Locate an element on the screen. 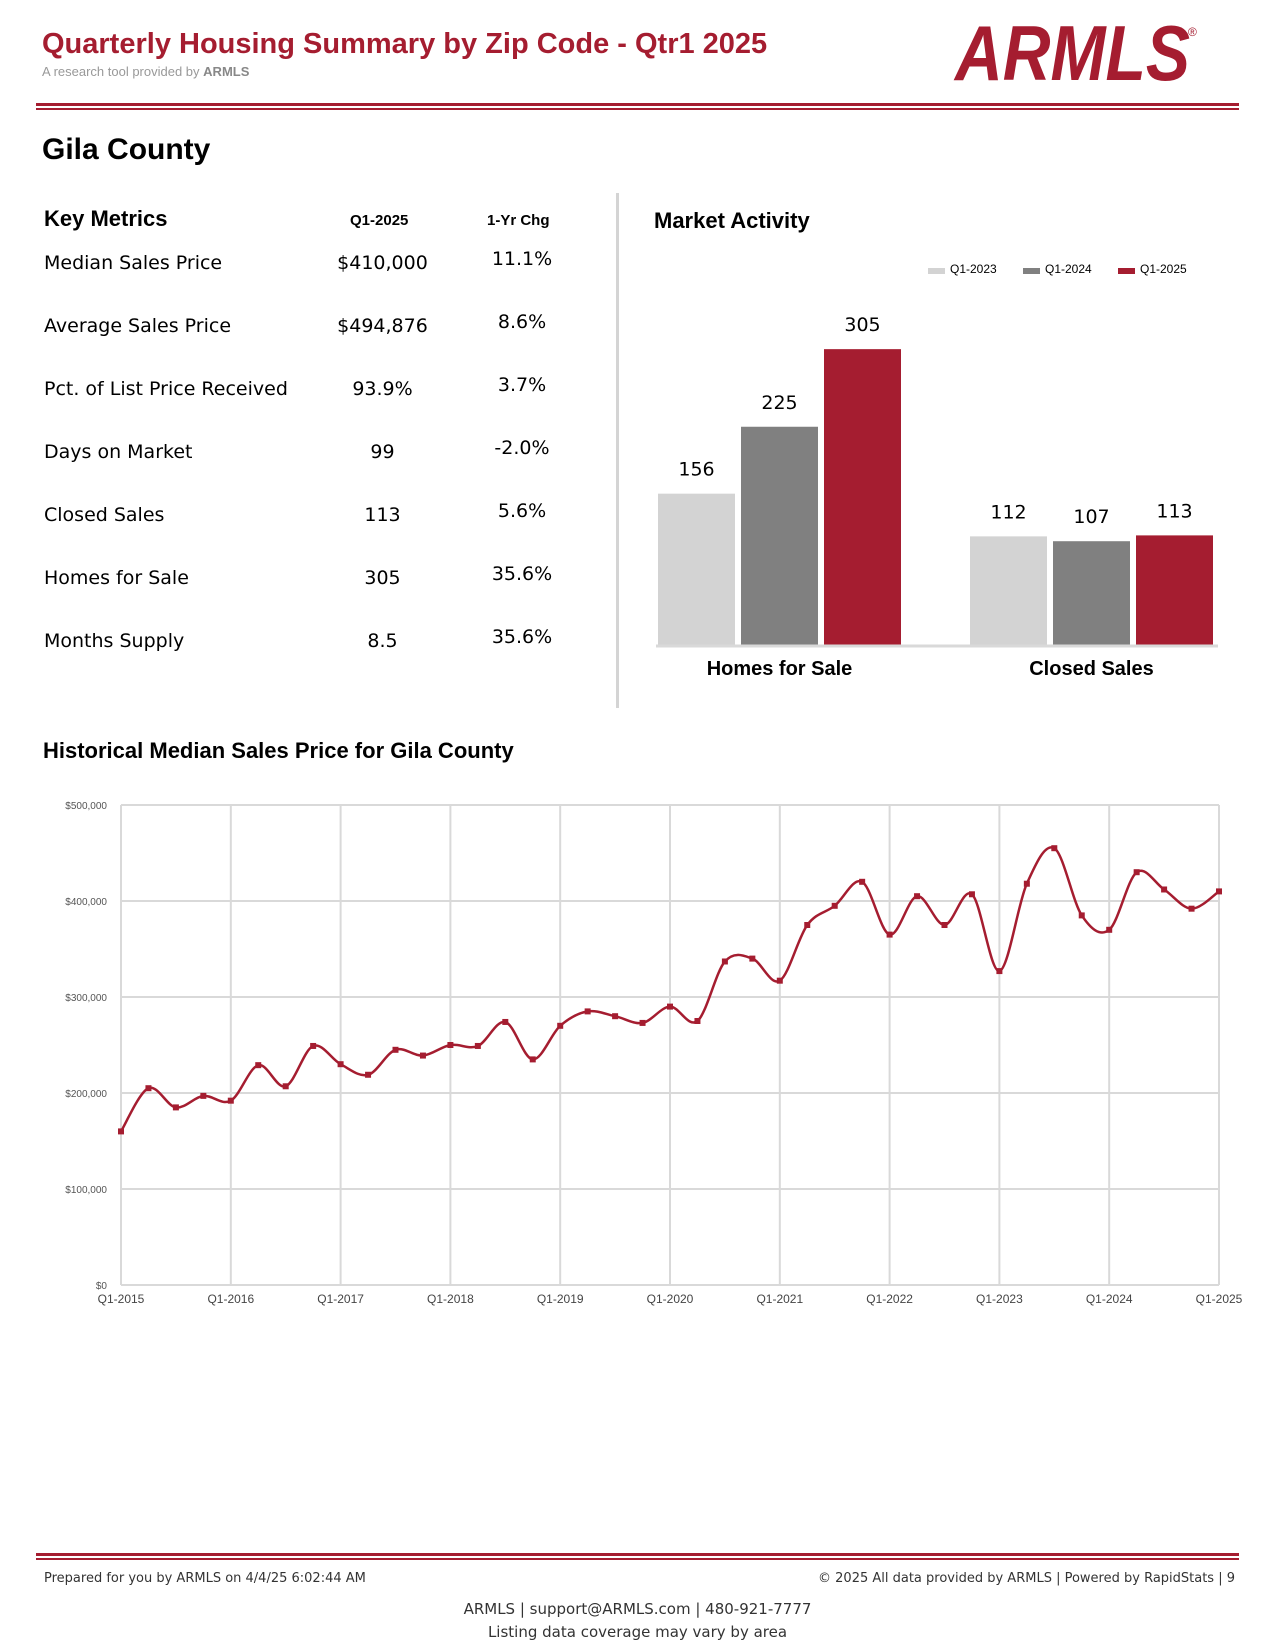 This screenshot has width=1275, height=1650. x-tick-label: Q1-2023 is located at coordinates (999, 1299).